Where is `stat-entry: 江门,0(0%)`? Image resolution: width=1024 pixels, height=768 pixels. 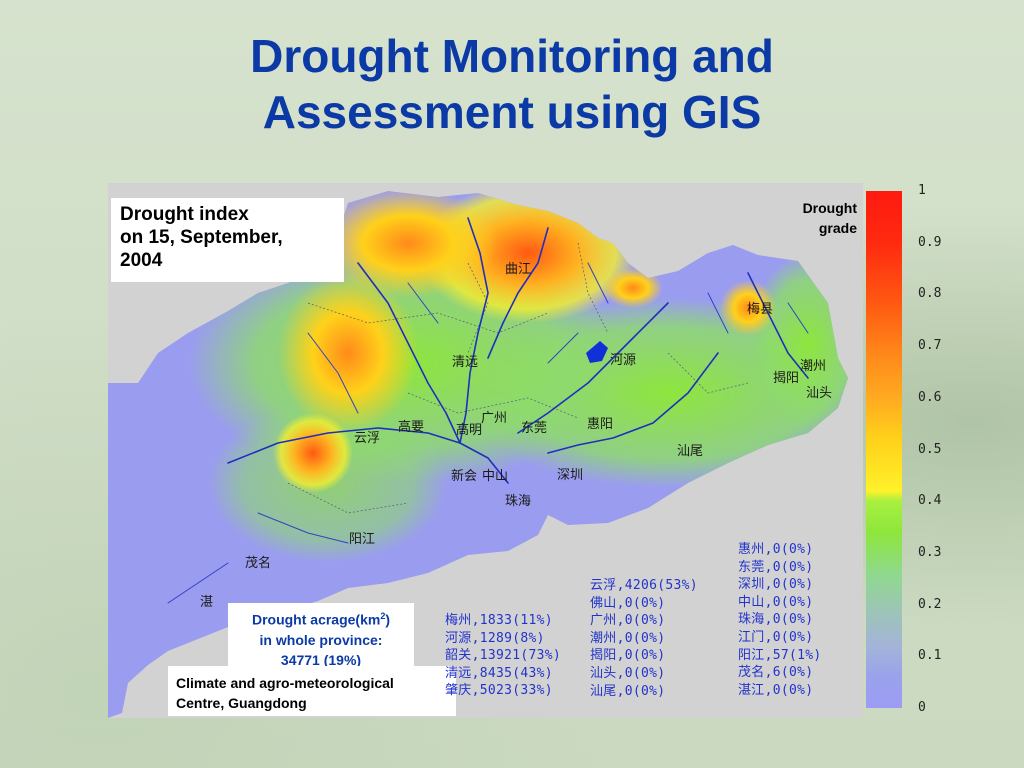 stat-entry: 江门,0(0%) is located at coordinates (776, 637).